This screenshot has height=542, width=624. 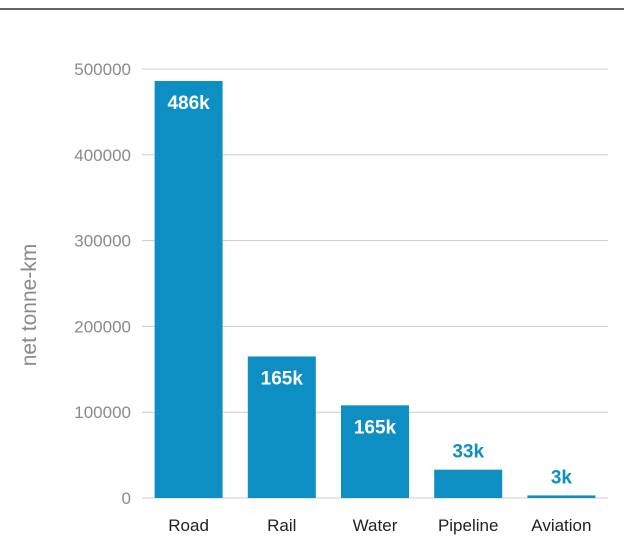 I want to click on x-tick-label: Aviation, so click(x=561, y=525).